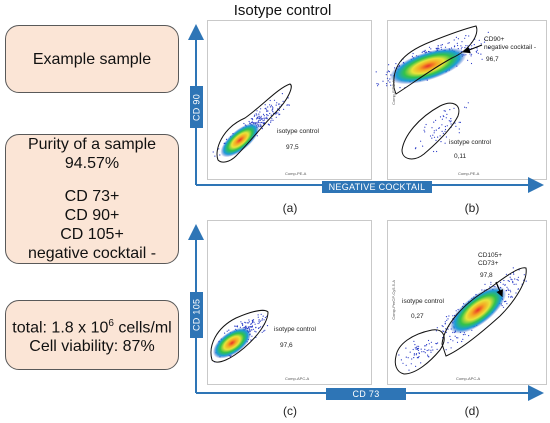 The image size is (550, 423). Describe the element at coordinates (290, 411) in the screenshot. I see `subfigure-c-label: (c)` at that location.